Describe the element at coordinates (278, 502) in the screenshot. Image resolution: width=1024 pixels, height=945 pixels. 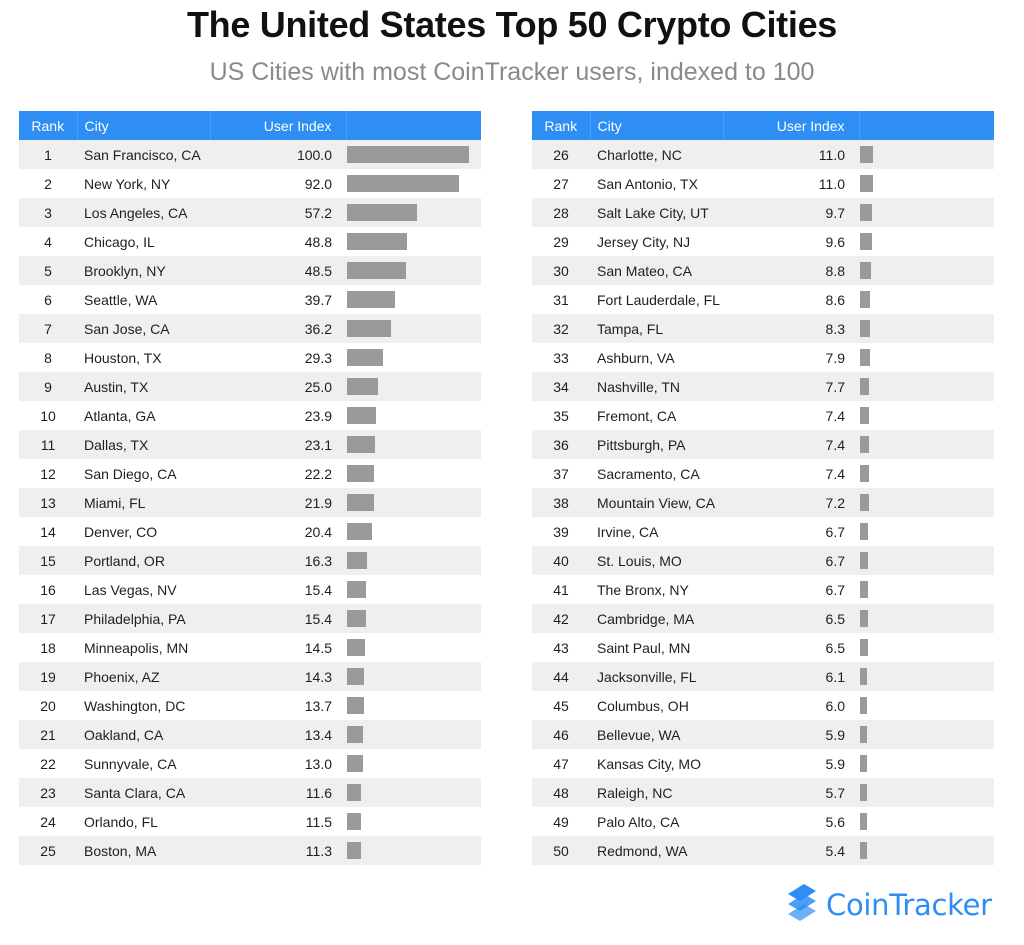
I see `user-index-cell: 21.9` at that location.